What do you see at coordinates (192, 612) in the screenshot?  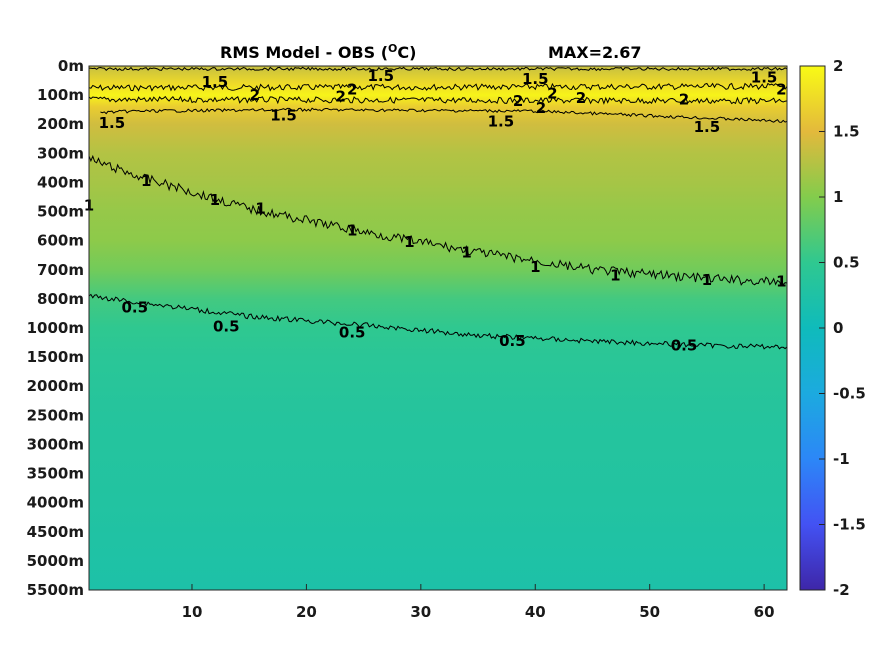 I see `x-tick-label-0: 10` at bounding box center [192, 612].